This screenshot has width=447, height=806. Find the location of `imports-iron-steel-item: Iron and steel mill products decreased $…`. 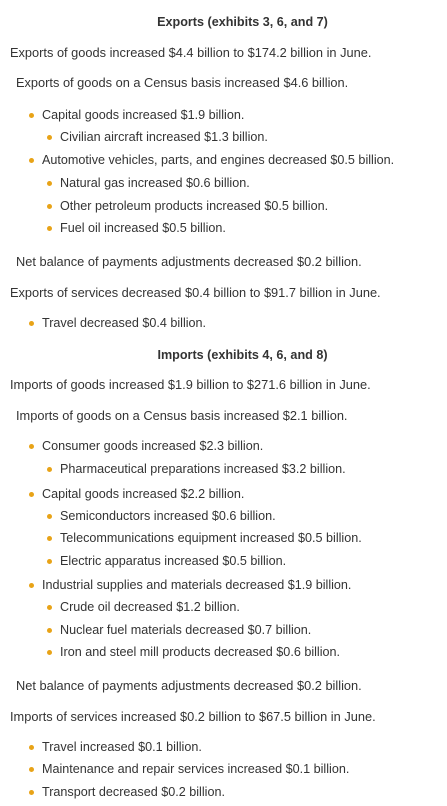

imports-iron-steel-item: Iron and steel mill products decreased $… is located at coordinates (194, 652).